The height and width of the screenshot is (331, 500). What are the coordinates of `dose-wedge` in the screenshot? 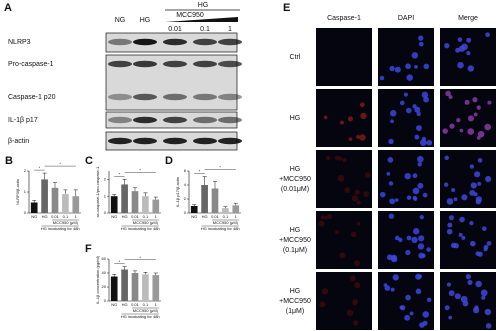 It's located at (201, 19).